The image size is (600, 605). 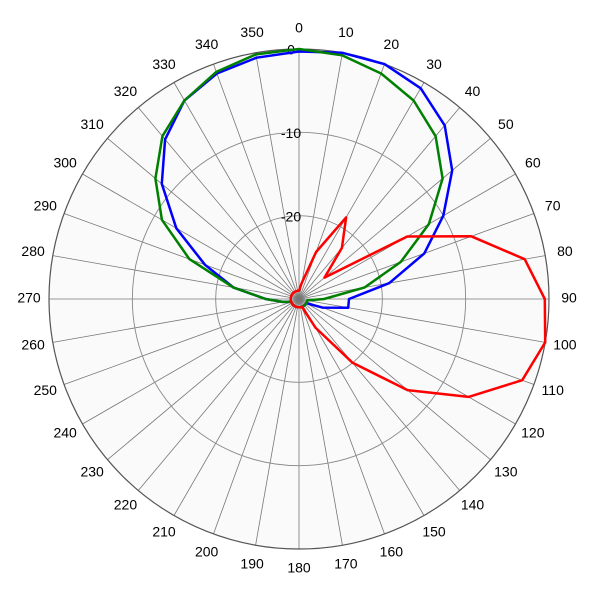 What do you see at coordinates (46, 390) in the screenshot?
I see `angle-label: 250` at bounding box center [46, 390].